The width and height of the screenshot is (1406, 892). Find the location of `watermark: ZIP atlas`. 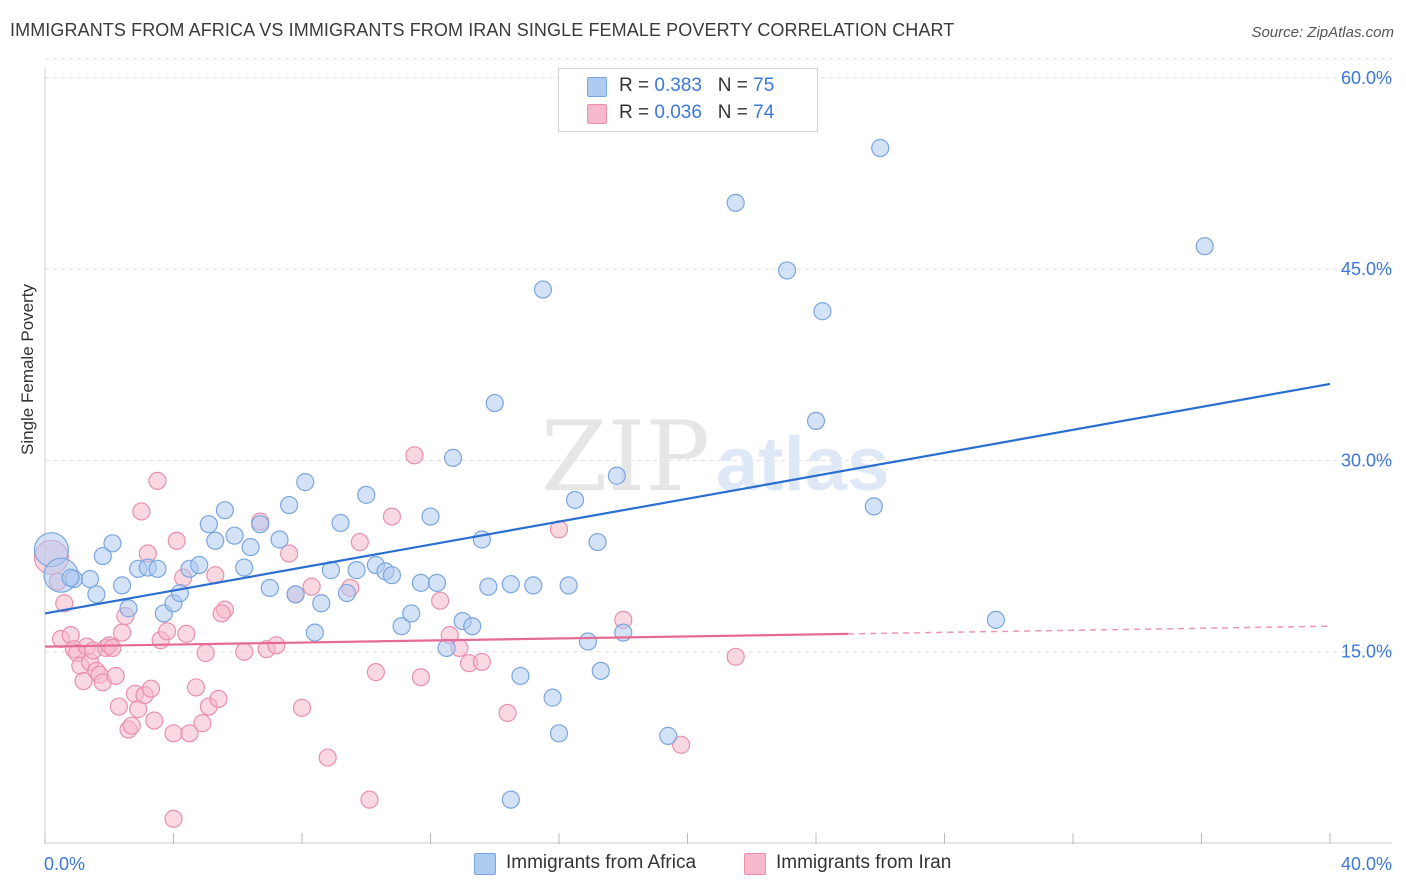

watermark: ZIP atlas is located at coordinates (715, 457).